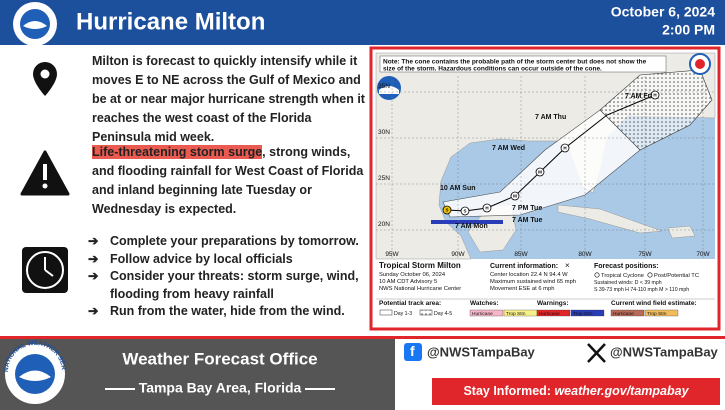 Image resolution: width=725 pixels, height=410 pixels. I want to click on facebook-handle: @NWSTampaBay, so click(481, 351).